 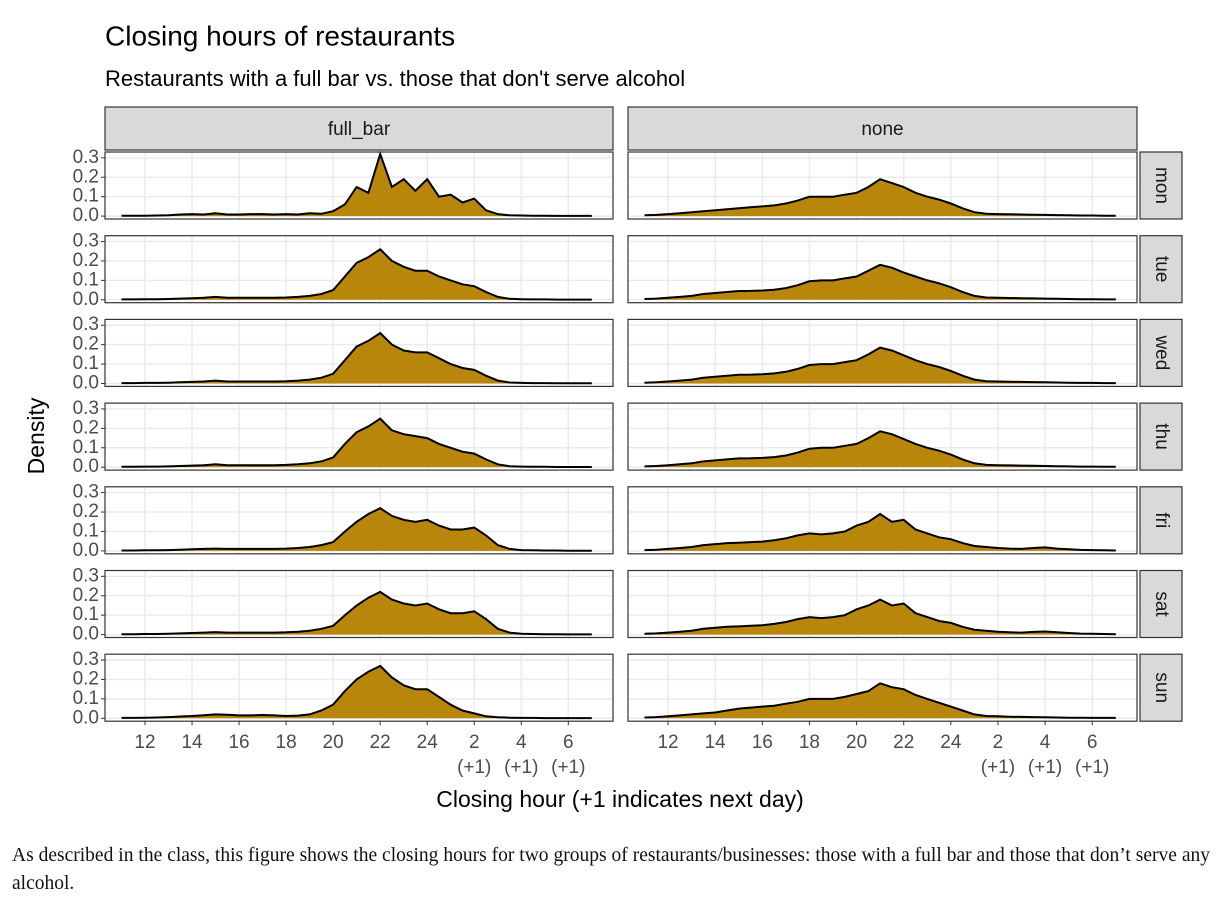 I want to click on facet-strip-label: none, so click(x=882, y=129).